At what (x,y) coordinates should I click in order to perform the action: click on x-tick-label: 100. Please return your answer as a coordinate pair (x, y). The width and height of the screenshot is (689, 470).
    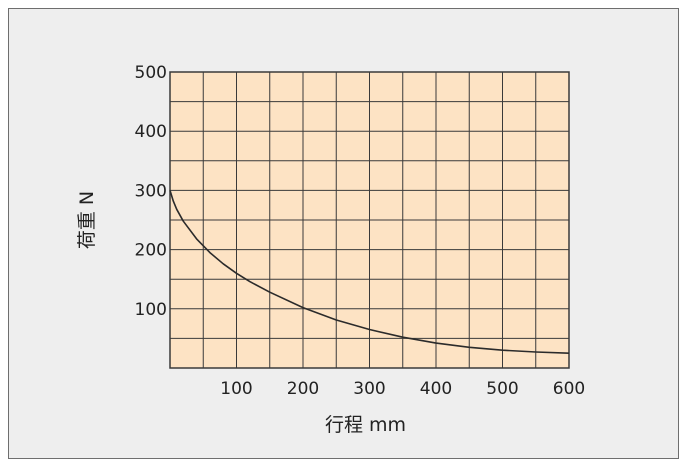
    Looking at the image, I should click on (236, 389).